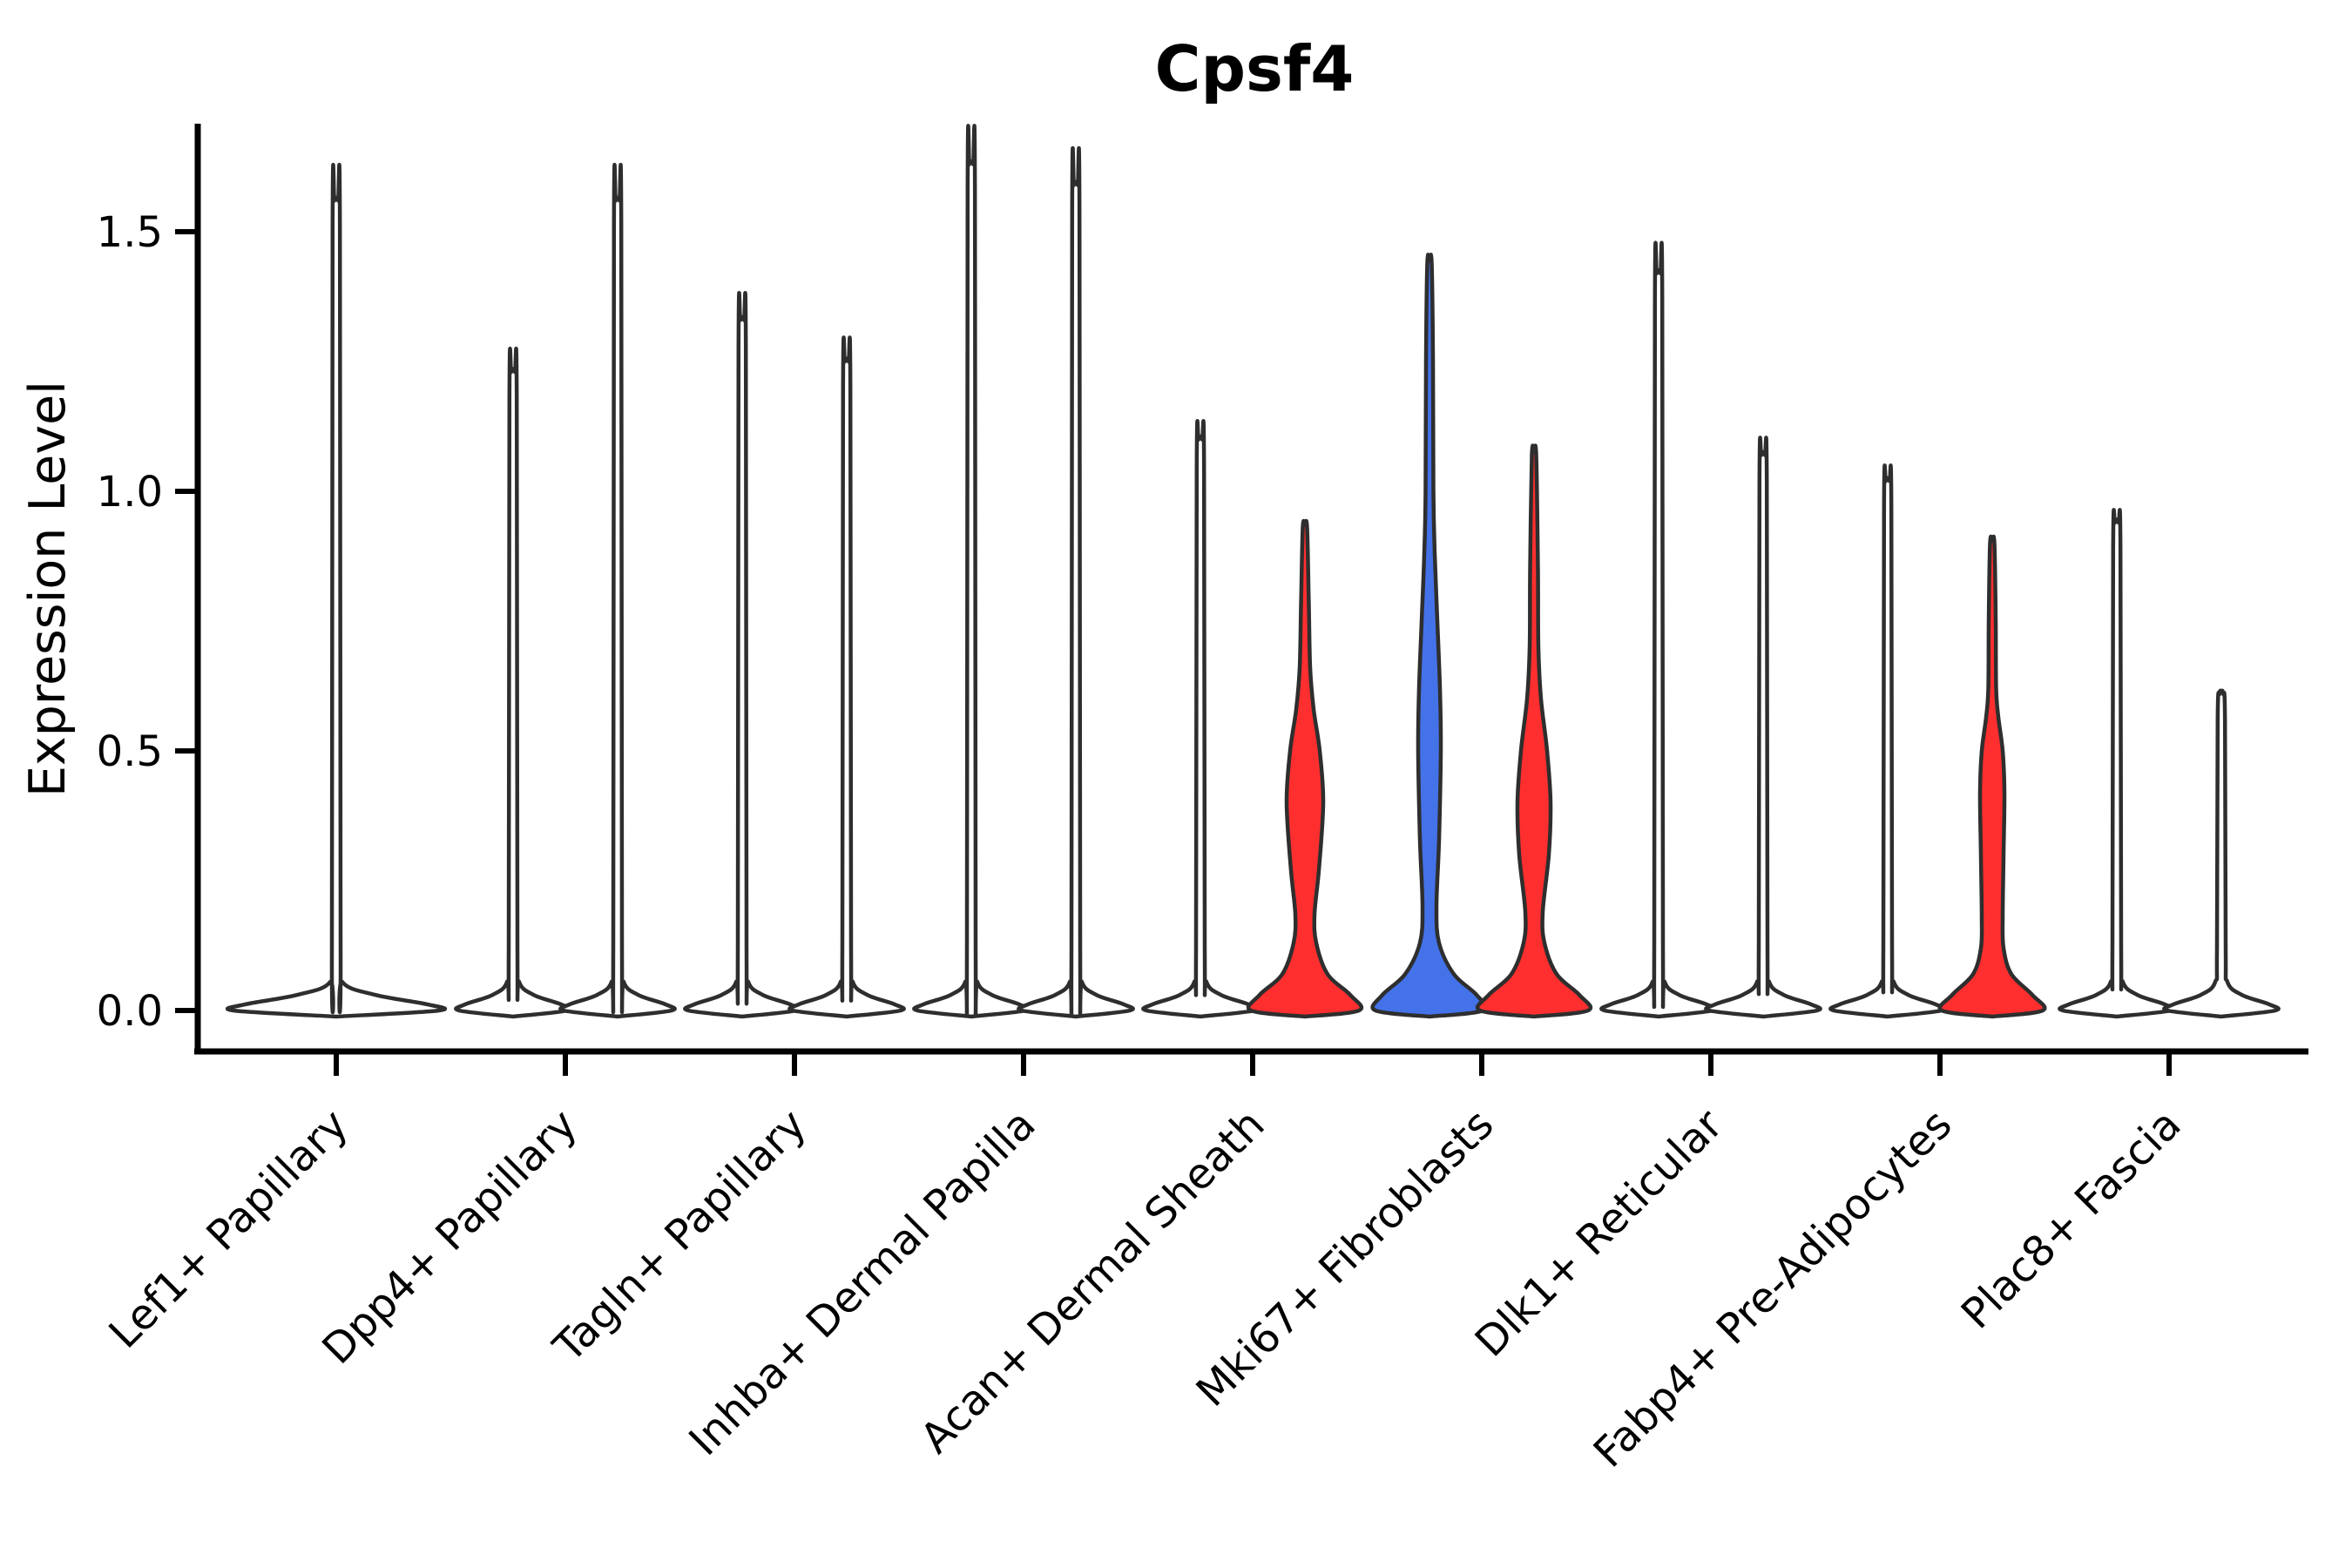  What do you see at coordinates (679, 1236) in the screenshot?
I see `x-tick-label: Tagln+ Papillary` at bounding box center [679, 1236].